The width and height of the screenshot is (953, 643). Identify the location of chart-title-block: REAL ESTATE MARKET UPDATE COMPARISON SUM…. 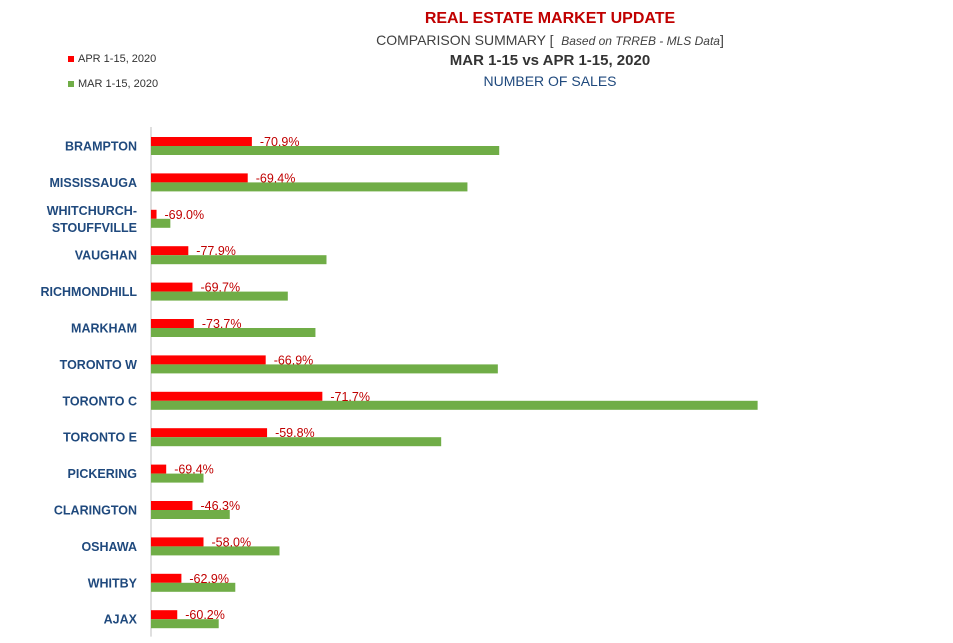
(550, 49).